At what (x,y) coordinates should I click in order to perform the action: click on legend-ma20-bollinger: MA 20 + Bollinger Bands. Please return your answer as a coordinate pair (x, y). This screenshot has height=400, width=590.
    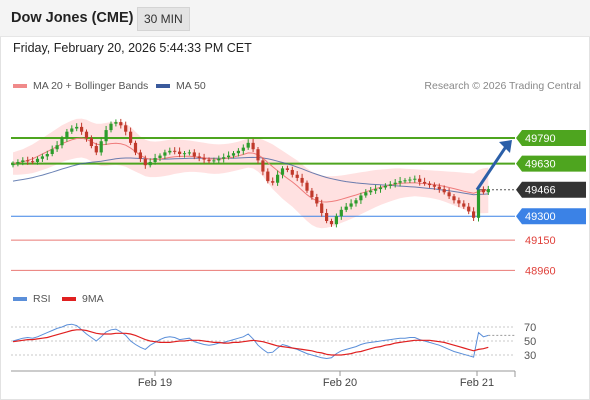
    Looking at the image, I should click on (80, 86).